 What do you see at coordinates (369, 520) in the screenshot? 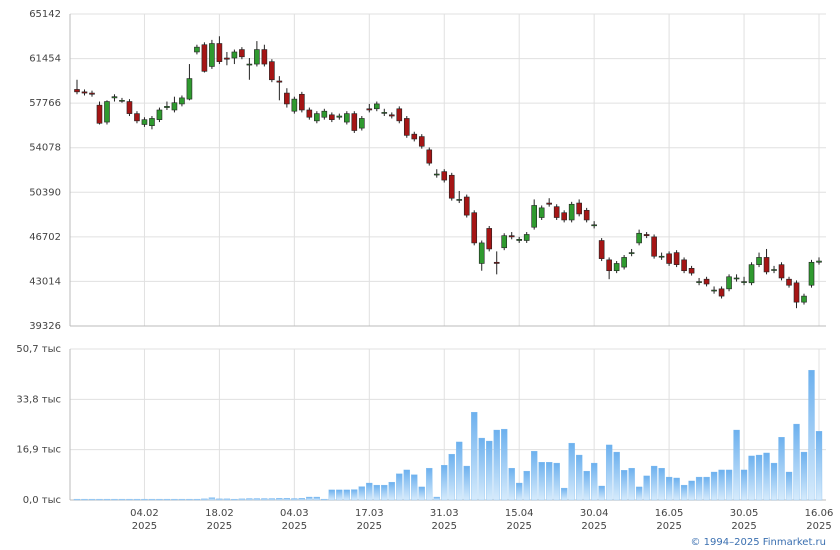
I see `x-tick-label: 17.03 2025` at bounding box center [369, 520].